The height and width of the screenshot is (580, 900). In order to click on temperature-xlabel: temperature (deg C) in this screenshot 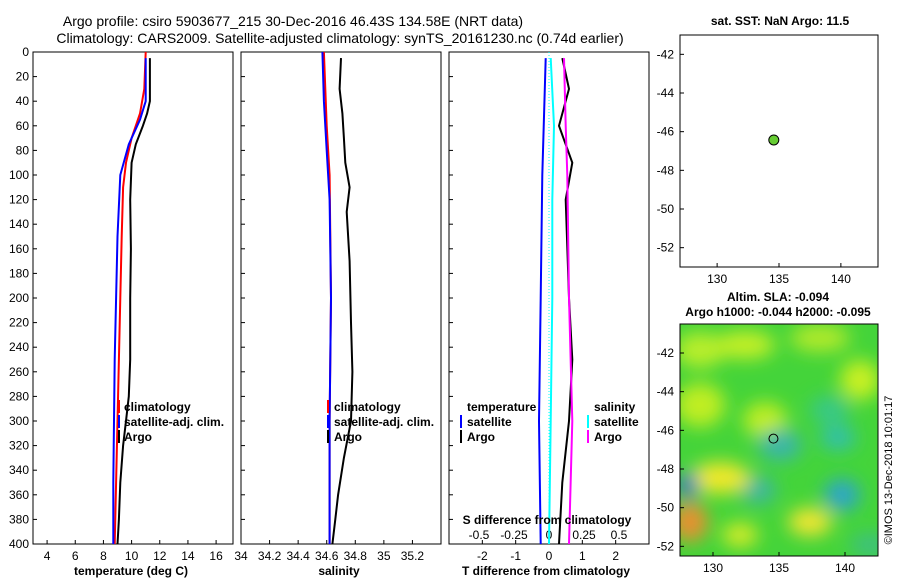, I will do `click(131, 571)`.